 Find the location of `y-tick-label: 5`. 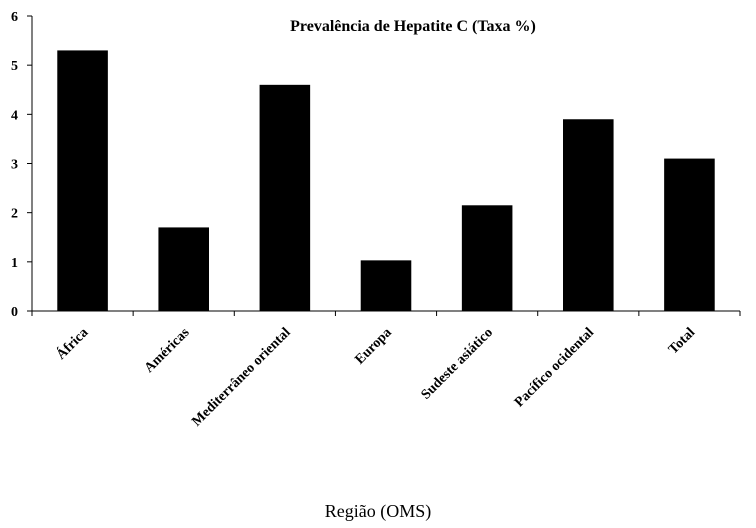

y-tick-label: 5 is located at coordinates (14, 66).